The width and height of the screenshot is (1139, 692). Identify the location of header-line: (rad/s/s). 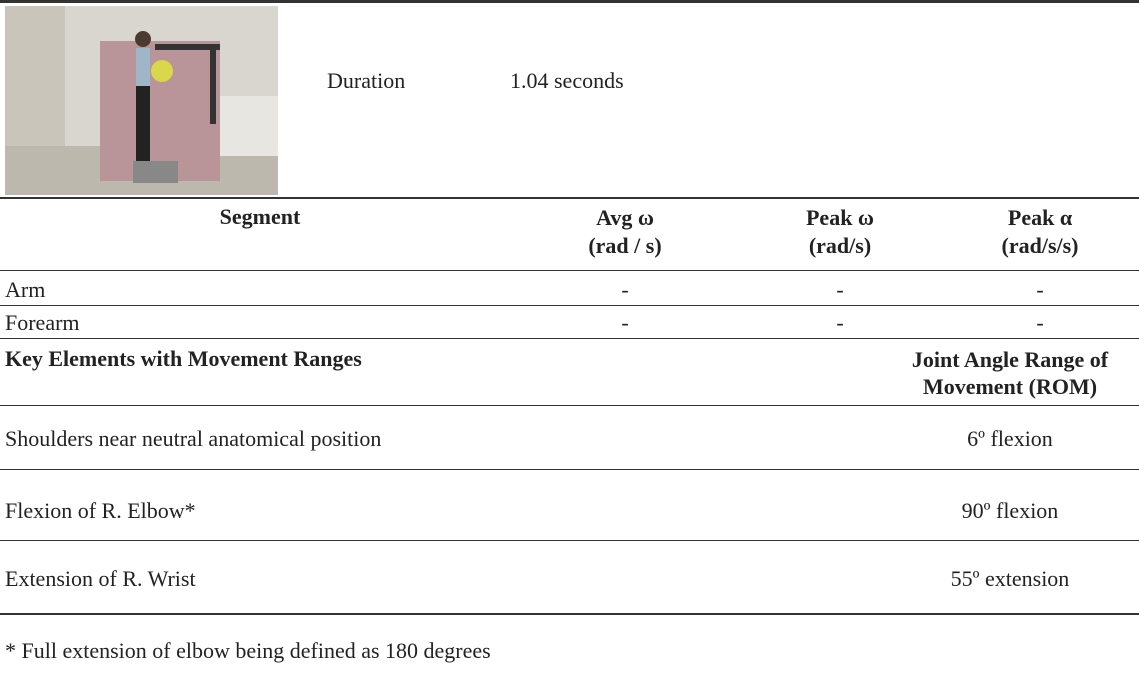
(1040, 245).